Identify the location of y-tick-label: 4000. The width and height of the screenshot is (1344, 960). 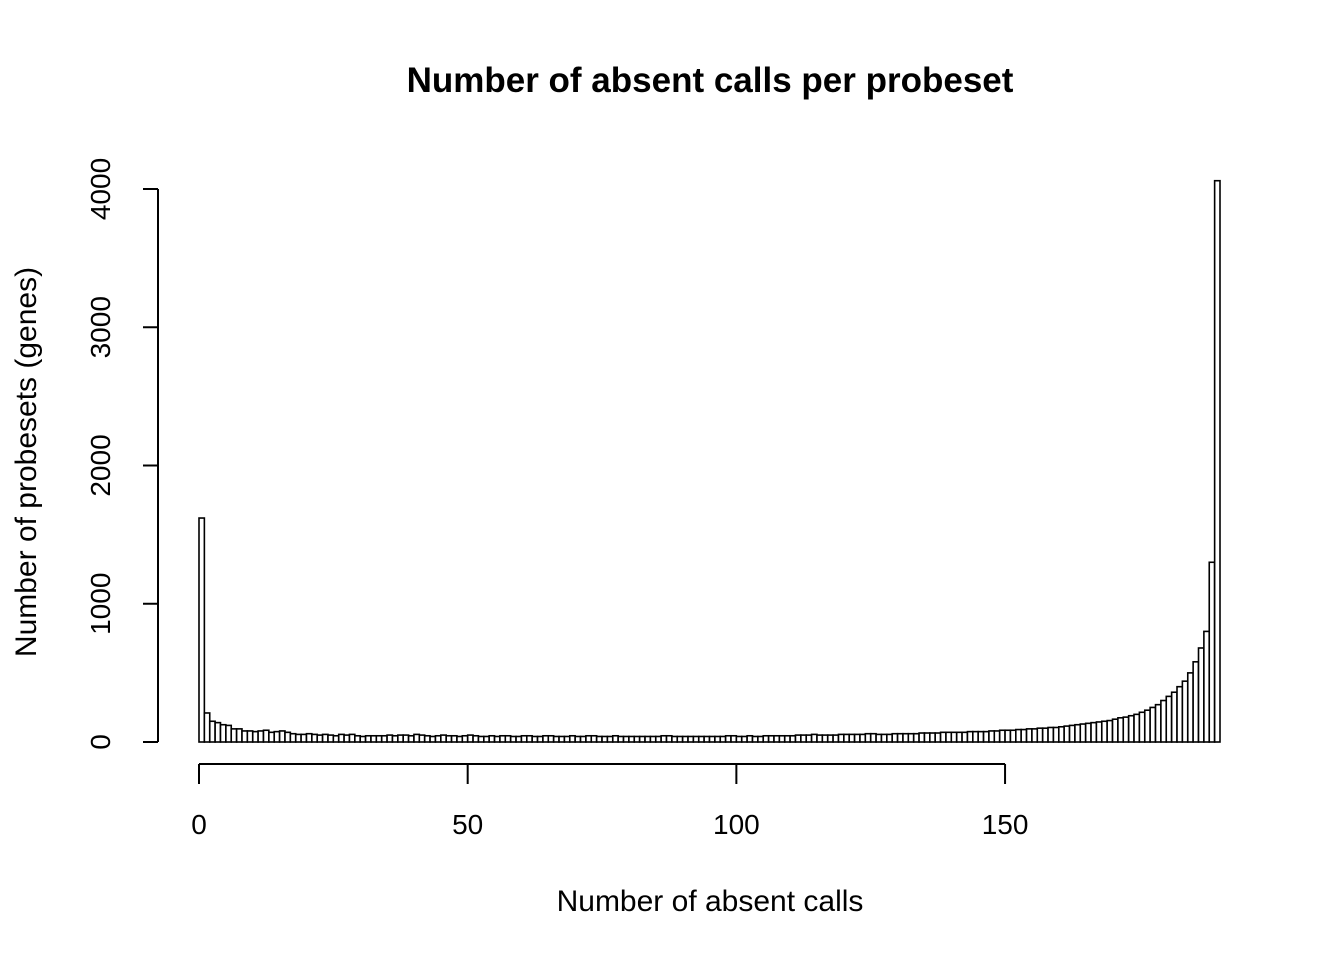
(100, 189).